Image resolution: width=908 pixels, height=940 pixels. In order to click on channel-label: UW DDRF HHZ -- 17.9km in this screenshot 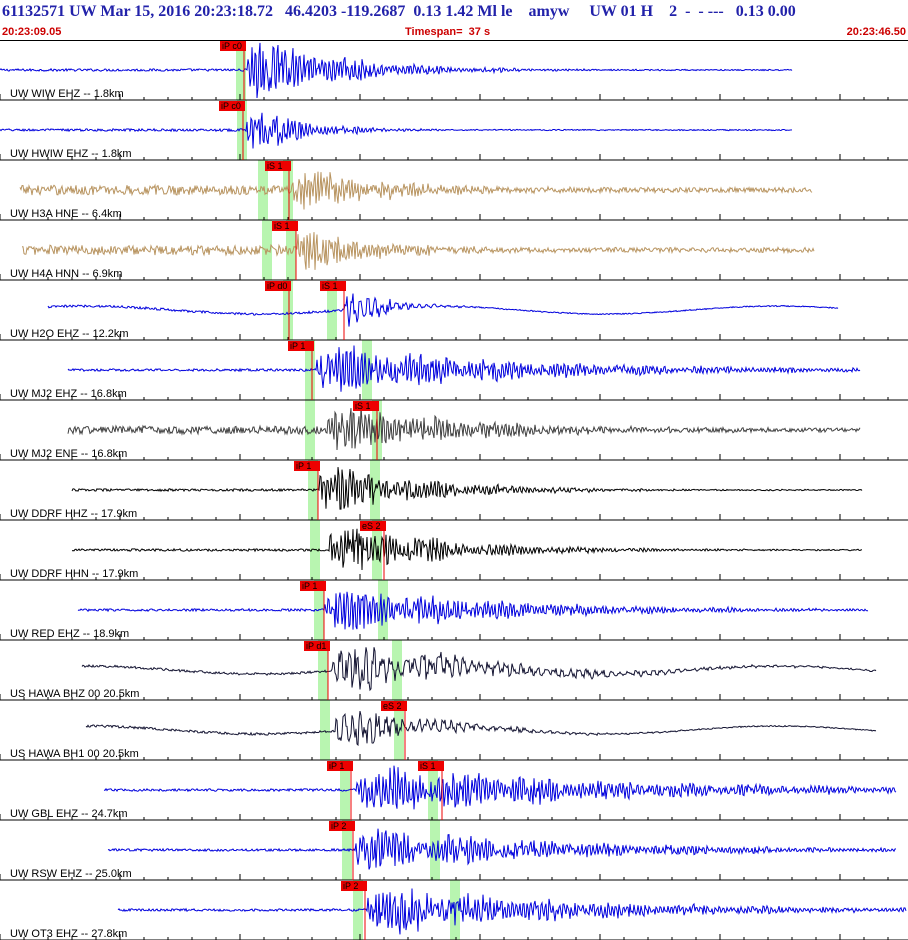, I will do `click(73, 514)`.